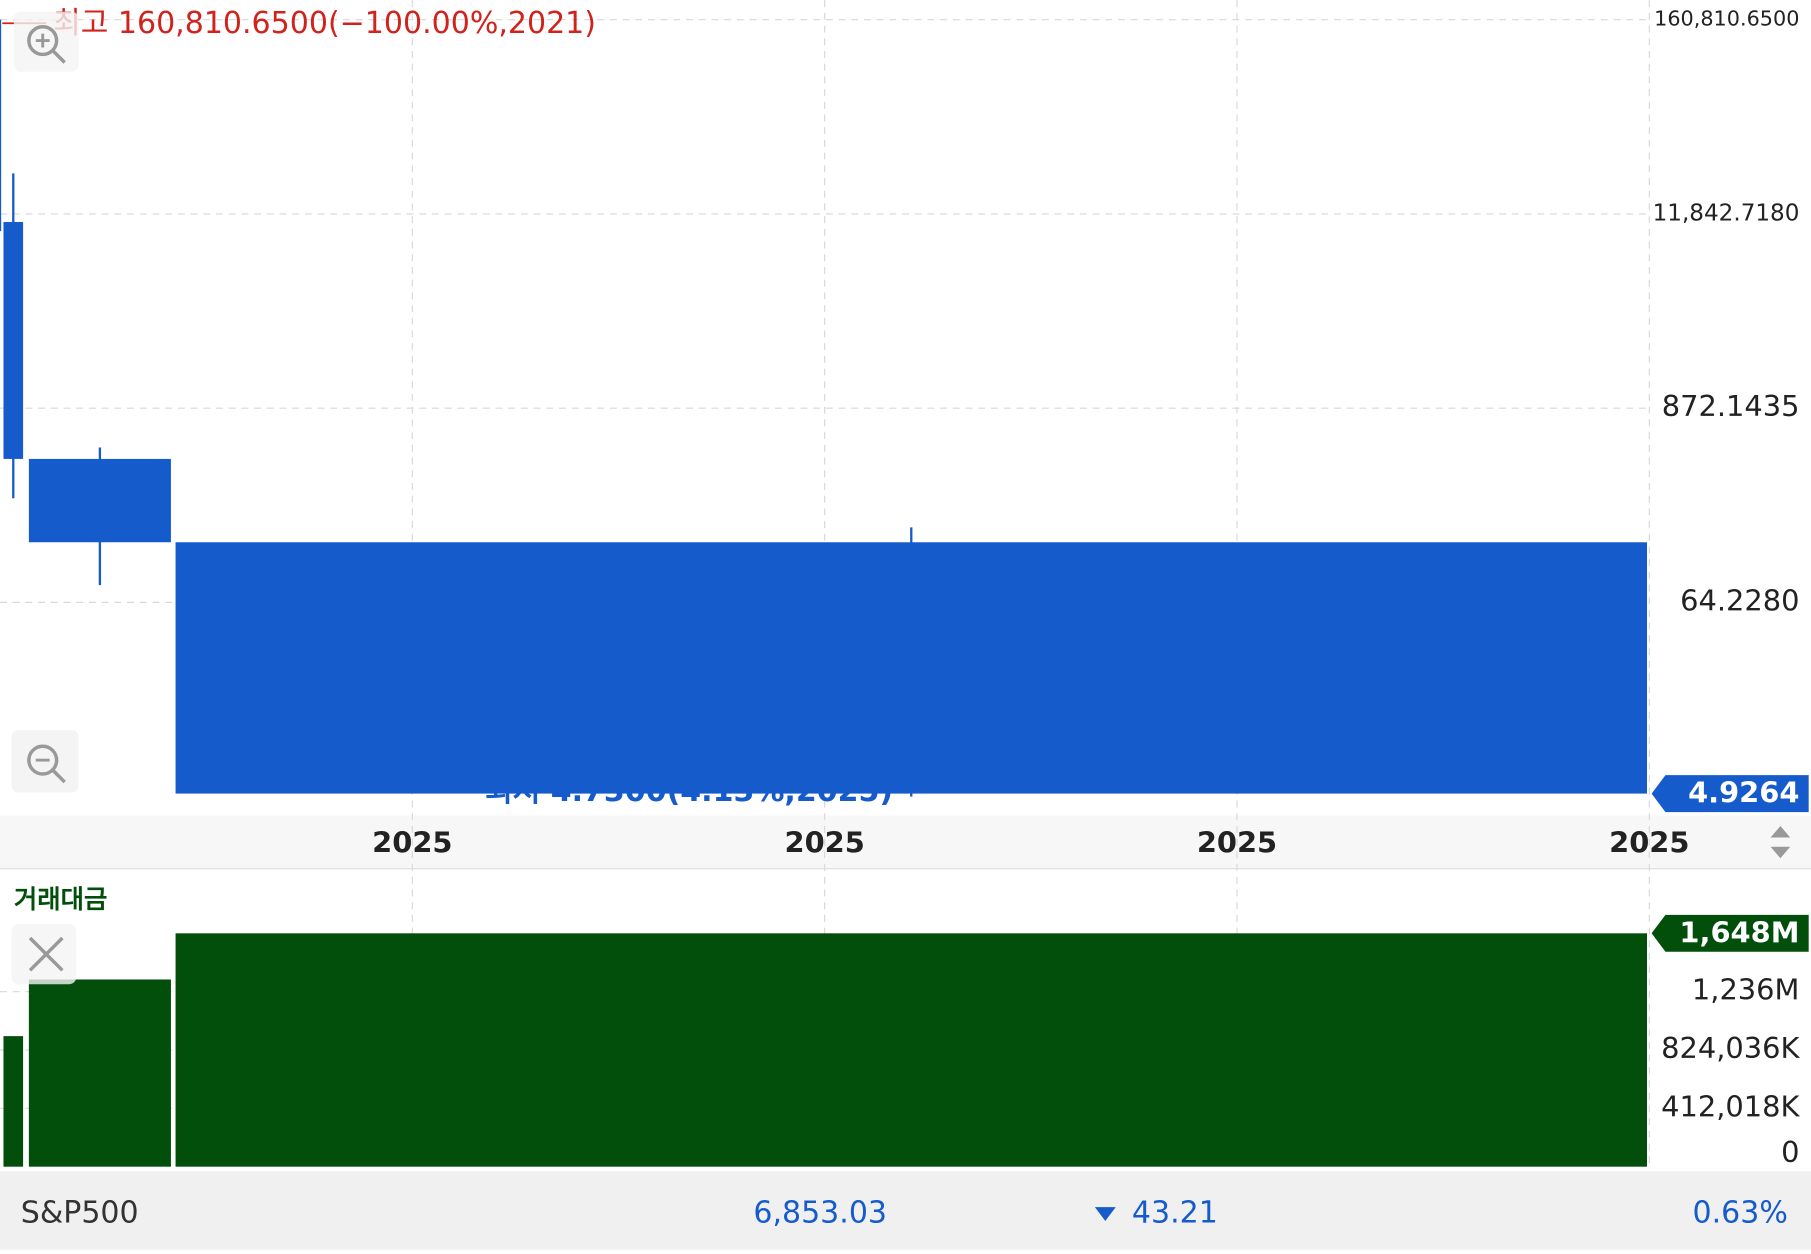  I want to click on y-tick-label: 160,810.6500, so click(1726, 19).